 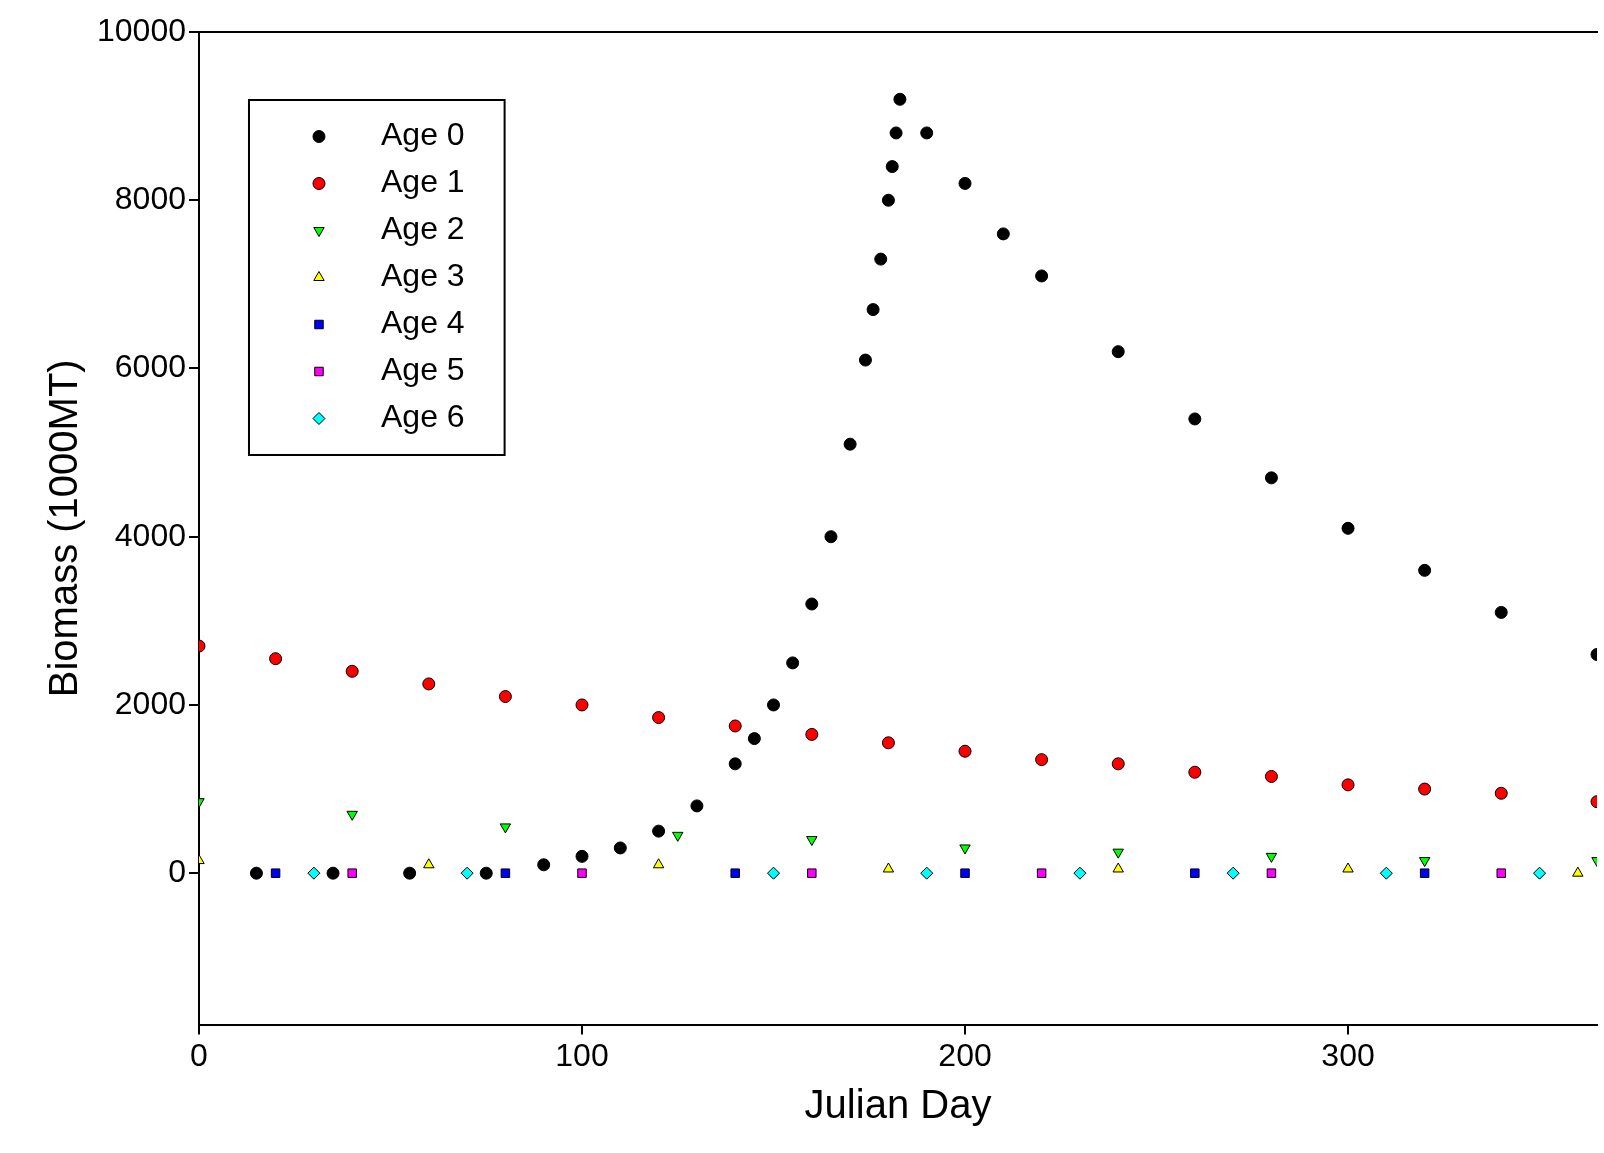 I want to click on y-tick-label: 4000, so click(x=150, y=534).